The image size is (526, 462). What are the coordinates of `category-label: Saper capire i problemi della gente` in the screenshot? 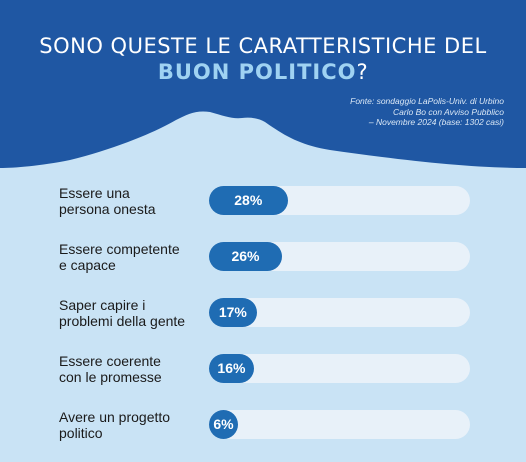 It's located at (122, 313).